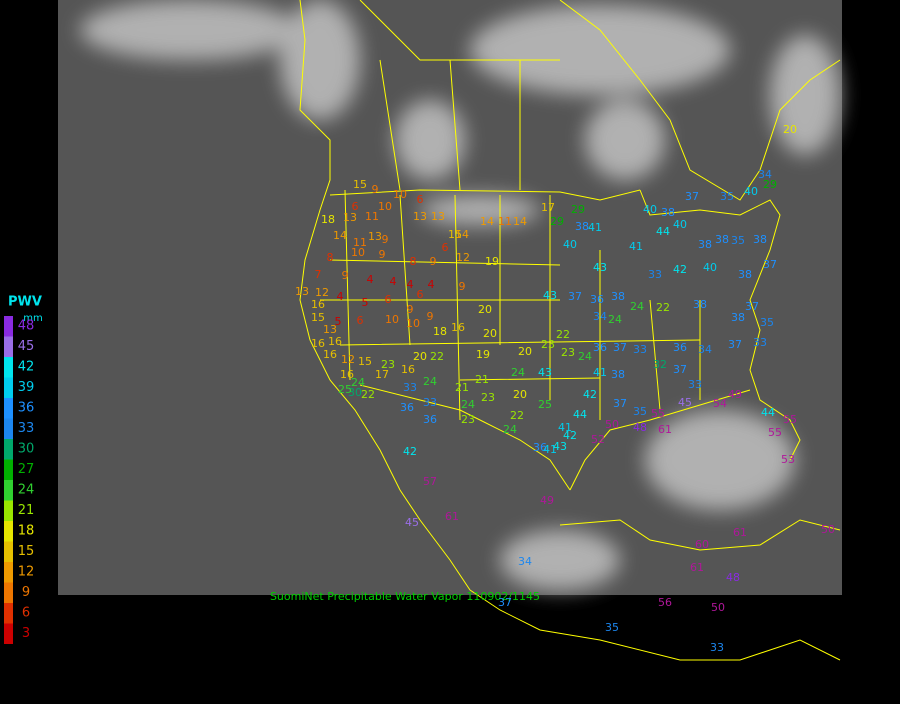  What do you see at coordinates (765, 174) in the screenshot?
I see `station-value: 34` at bounding box center [765, 174].